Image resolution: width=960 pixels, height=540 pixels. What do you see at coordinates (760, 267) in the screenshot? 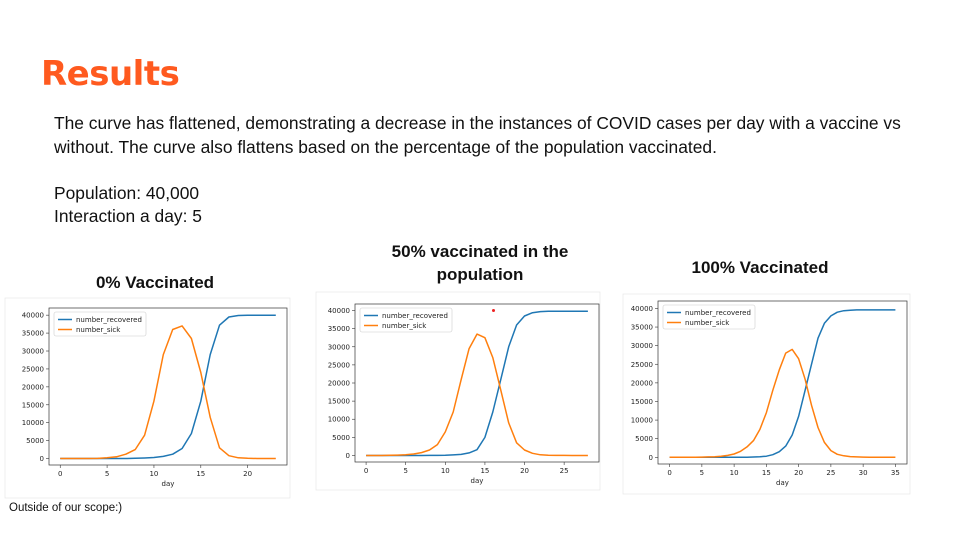
I see `chart-title-100-percent: 100% Vaccinated` at bounding box center [760, 267].